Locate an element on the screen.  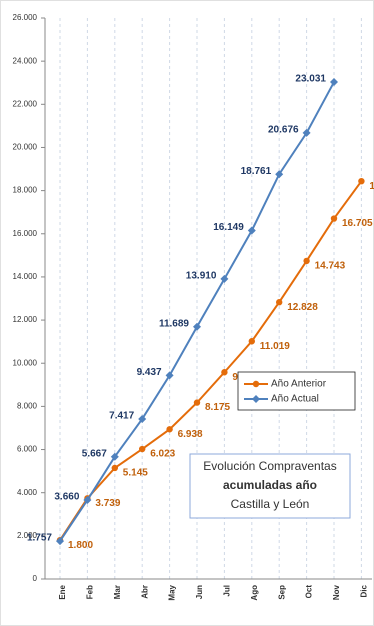
x-tick-label: Nov is located at coordinates (336, 592).